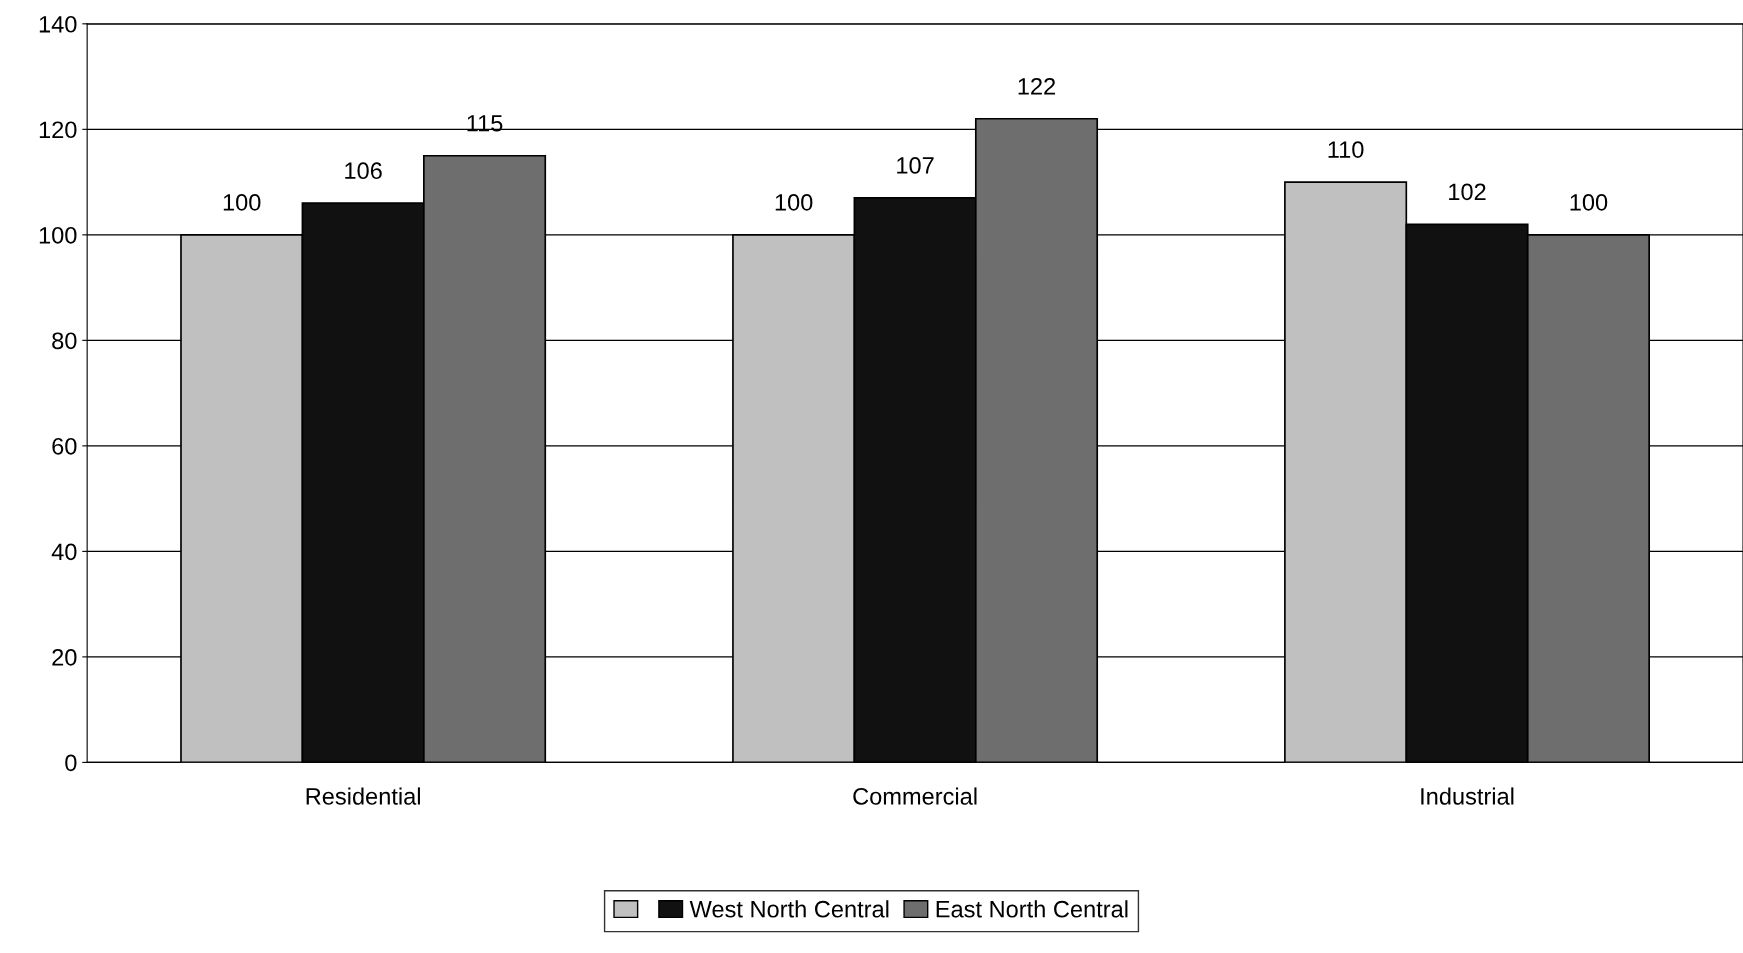 The width and height of the screenshot is (1743, 953). I want to click on y-tick-label: 80, so click(64, 341).